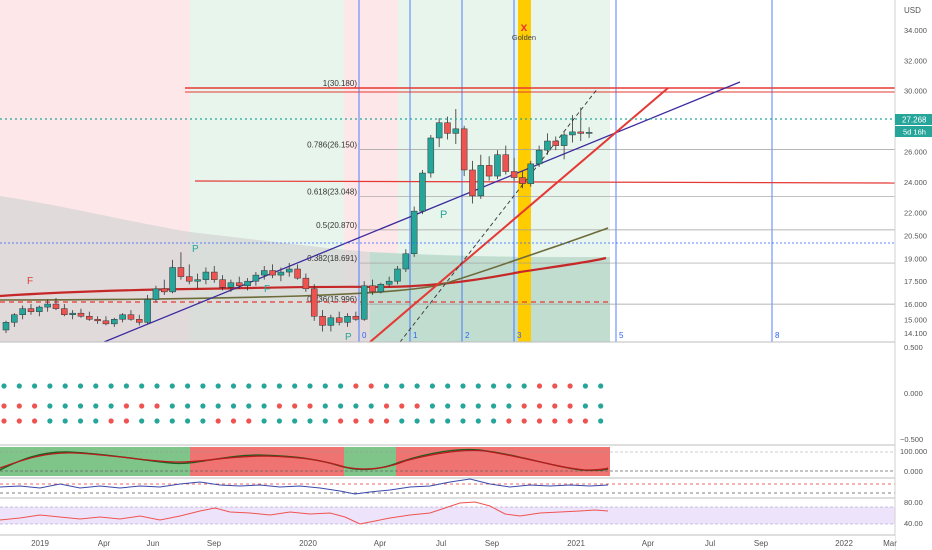 The image size is (932, 550). What do you see at coordinates (340, 83) in the screenshot?
I see `fib-label-0: 1(30.180)` at bounding box center [340, 83].